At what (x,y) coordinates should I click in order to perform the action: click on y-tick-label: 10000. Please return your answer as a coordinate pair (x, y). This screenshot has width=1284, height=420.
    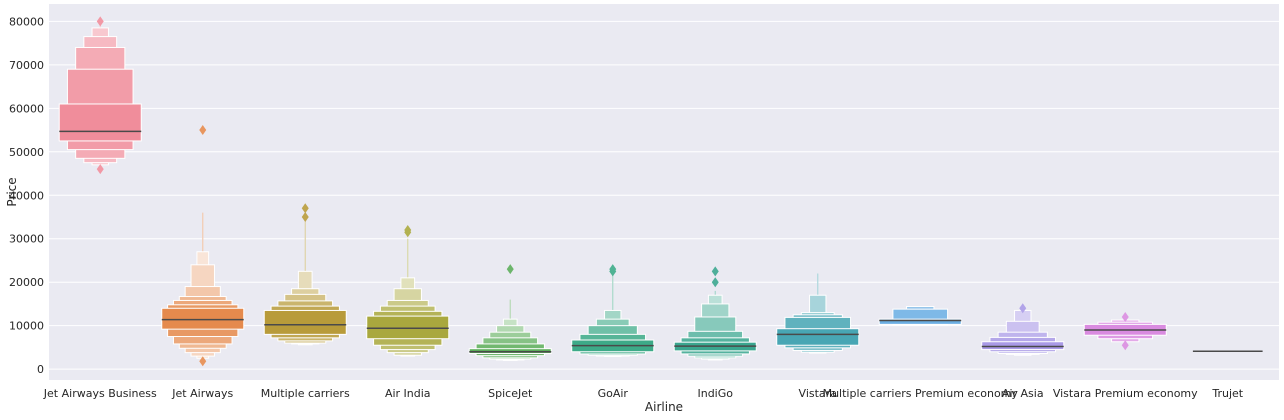
    Looking at the image, I should click on (26, 326).